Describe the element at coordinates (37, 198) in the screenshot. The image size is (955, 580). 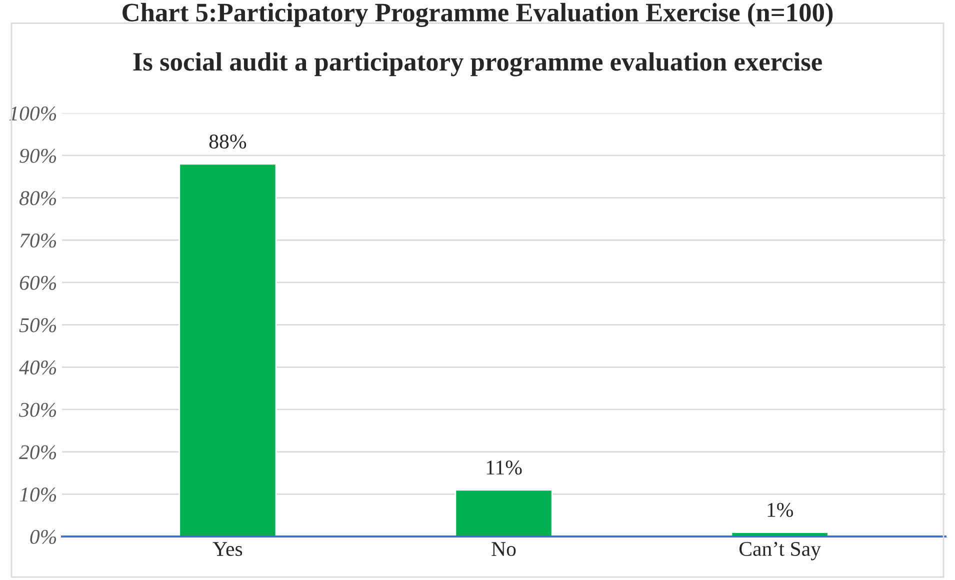
I see `y-tick-label: 80%` at that location.